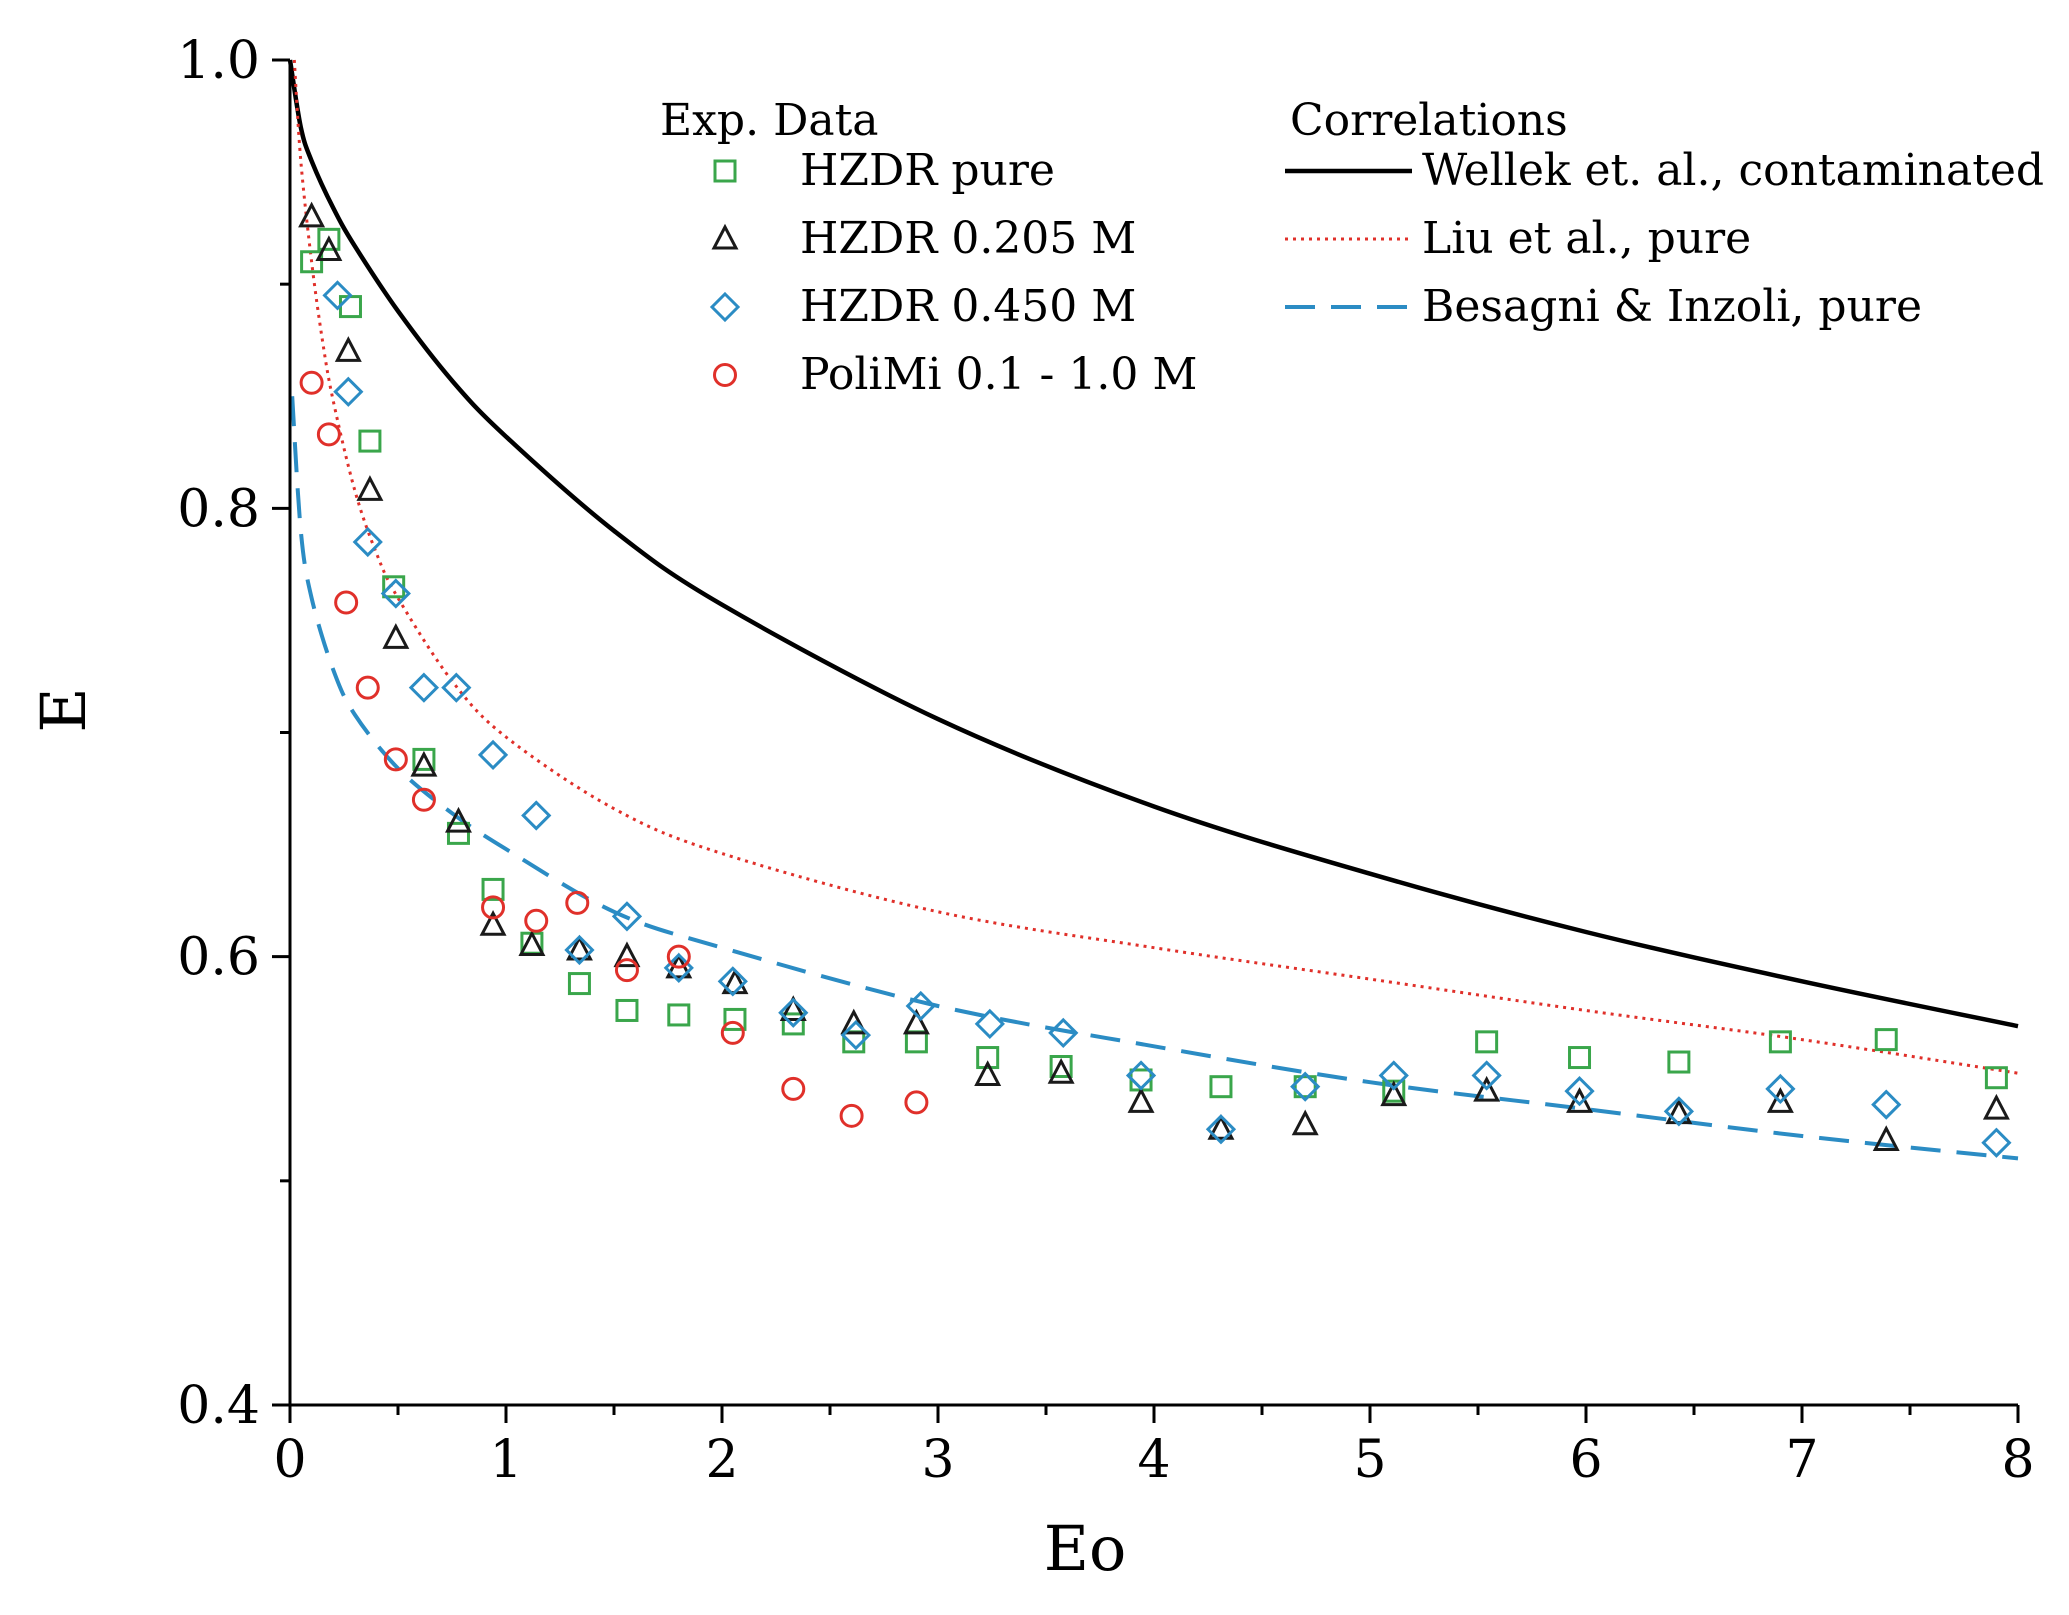 This screenshot has width=2069, height=1615. Describe the element at coordinates (1369, 1460) in the screenshot. I see `x-tick-label: 5` at that location.